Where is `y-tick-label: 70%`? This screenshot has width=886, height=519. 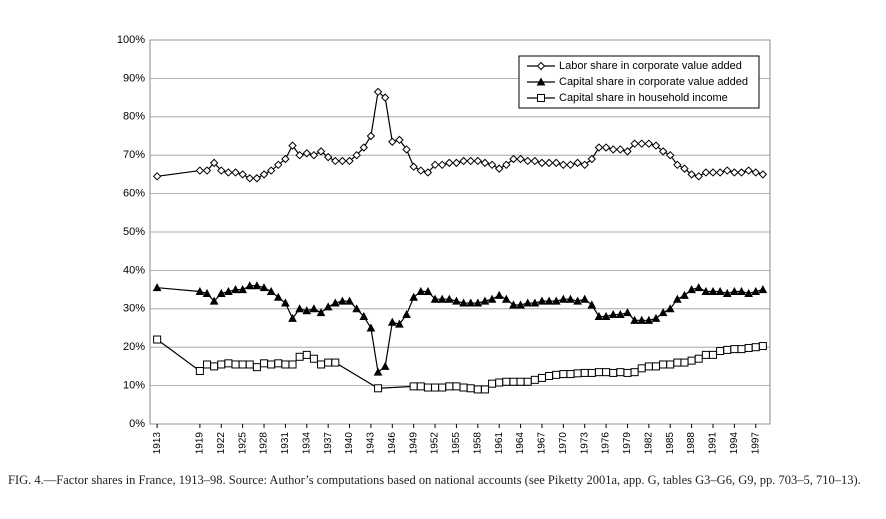
y-tick-label: 70% is located at coordinates (134, 155).